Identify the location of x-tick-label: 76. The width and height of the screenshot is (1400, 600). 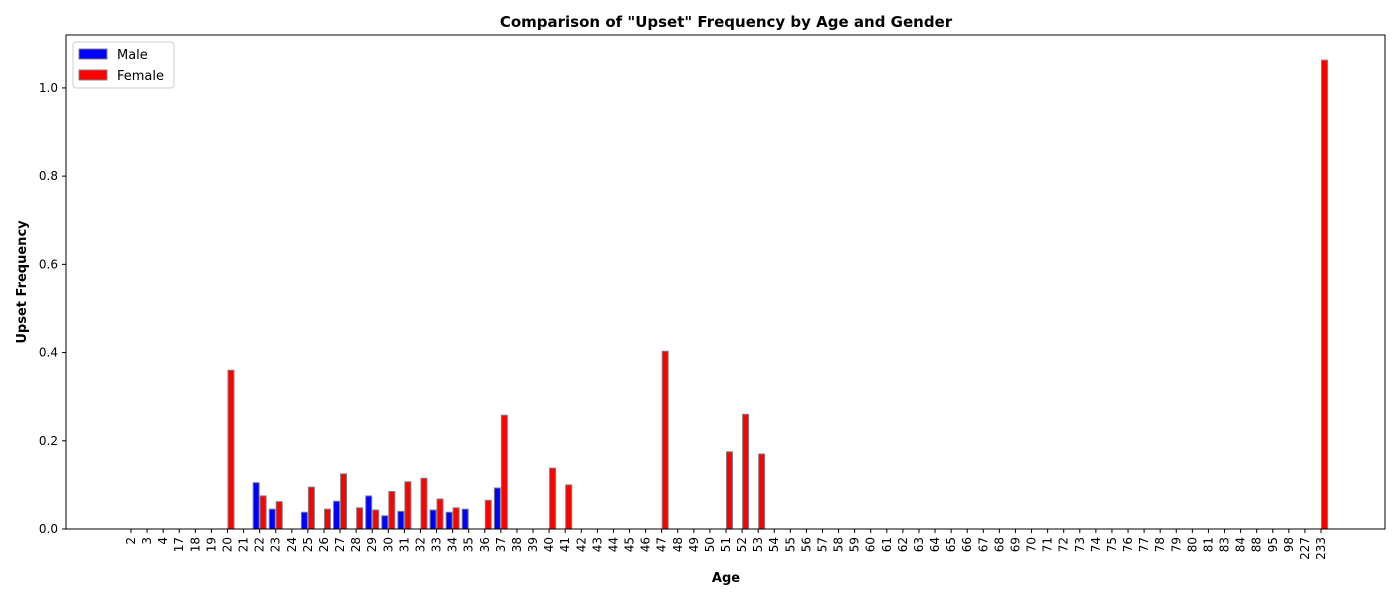
(1128, 544).